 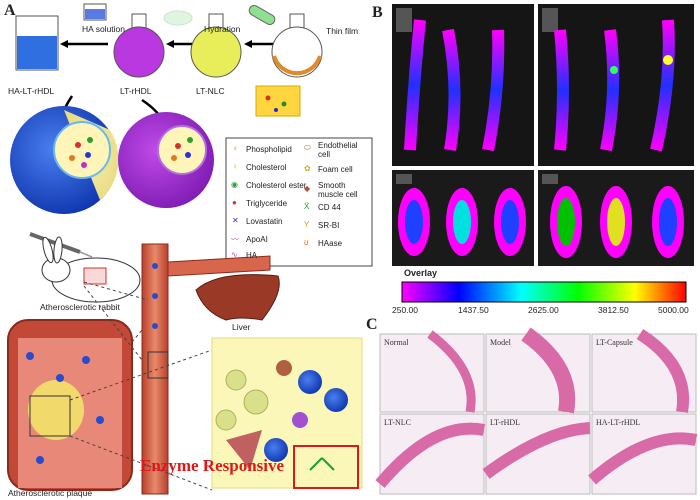 I want to click on rabbit-label: Atherosclerotic rabbit, so click(x=80, y=307).